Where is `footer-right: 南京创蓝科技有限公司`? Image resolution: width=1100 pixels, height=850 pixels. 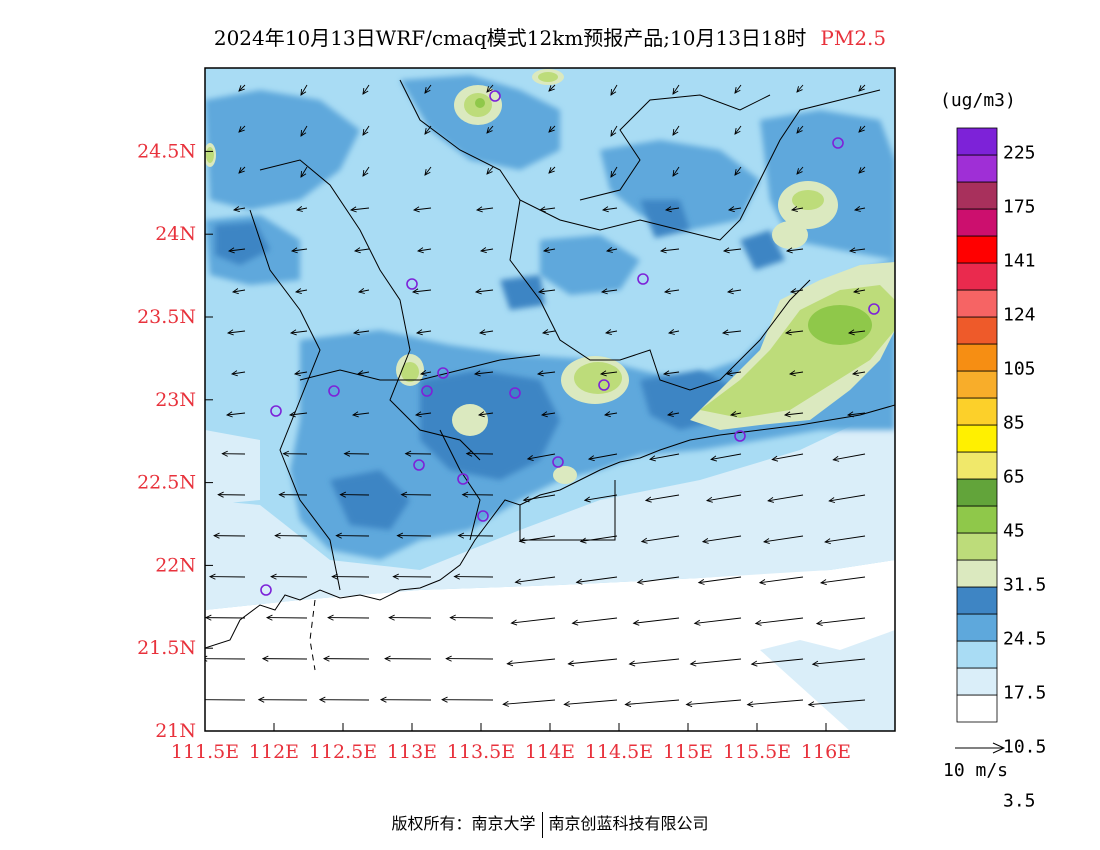 footer-right: 南京创蓝科技有限公司 is located at coordinates (628, 823).